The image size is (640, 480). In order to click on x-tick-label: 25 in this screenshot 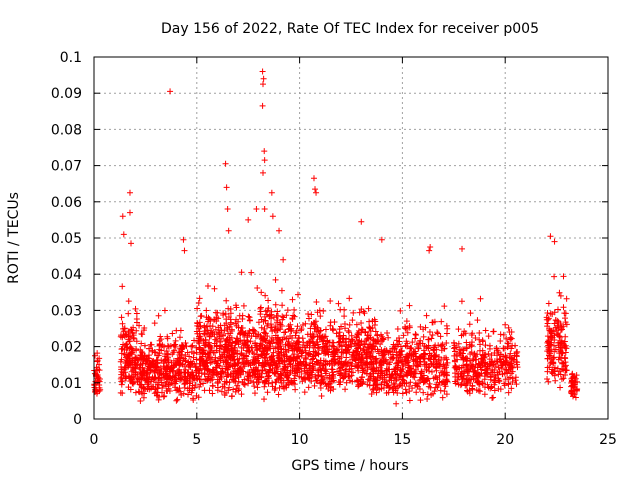, I will do `click(608, 440)`.